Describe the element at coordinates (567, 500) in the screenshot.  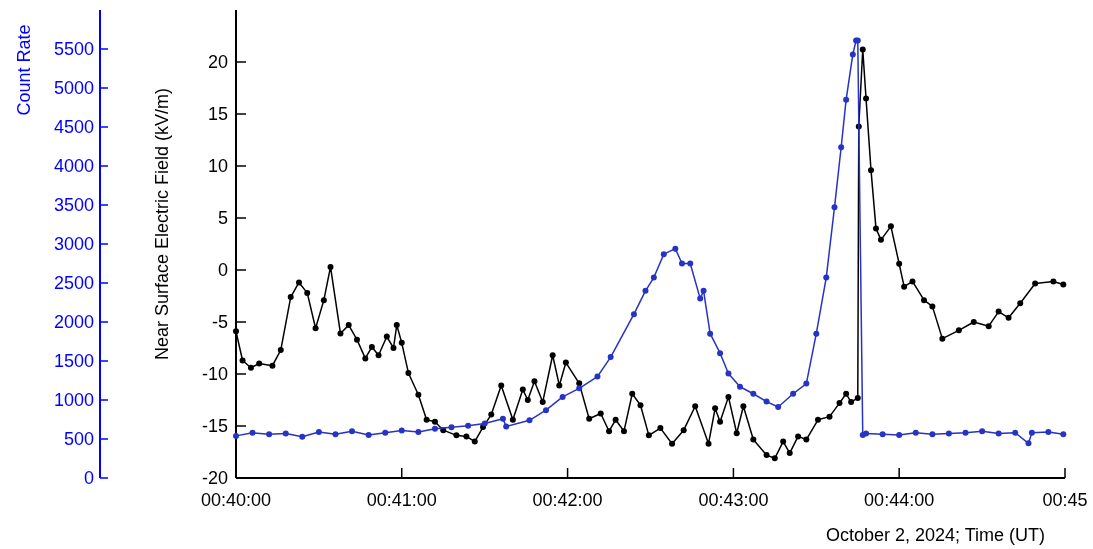
I see `x-tick-label: 00:42:00` at that location.